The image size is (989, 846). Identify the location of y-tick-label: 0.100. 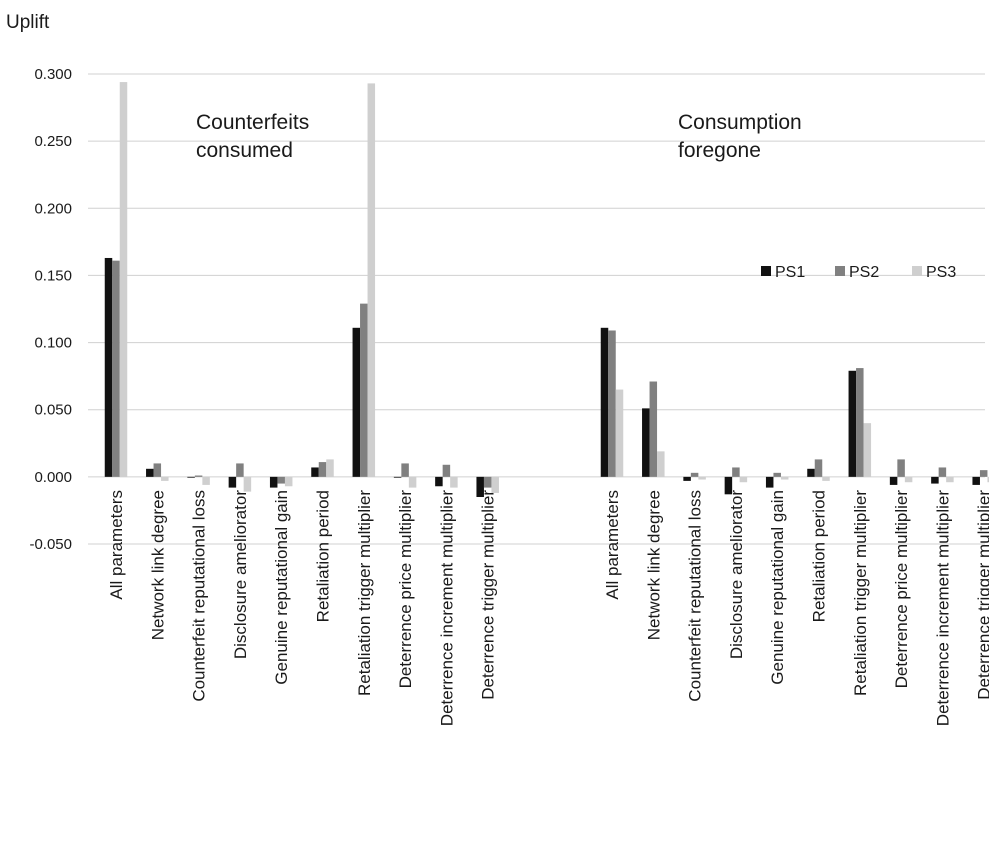
(53, 343).